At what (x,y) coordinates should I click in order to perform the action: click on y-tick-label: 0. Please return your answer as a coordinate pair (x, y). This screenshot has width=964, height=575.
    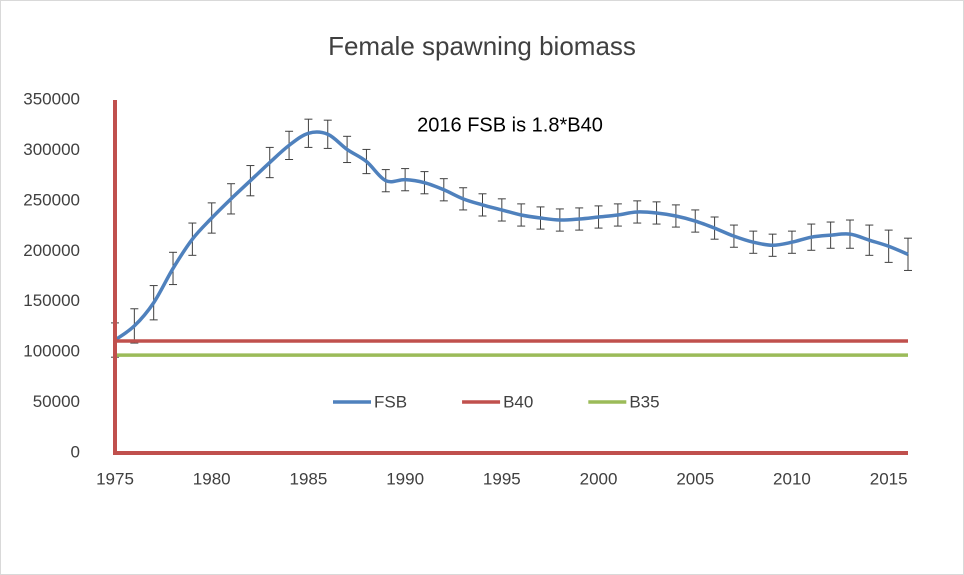
    Looking at the image, I should click on (75, 451).